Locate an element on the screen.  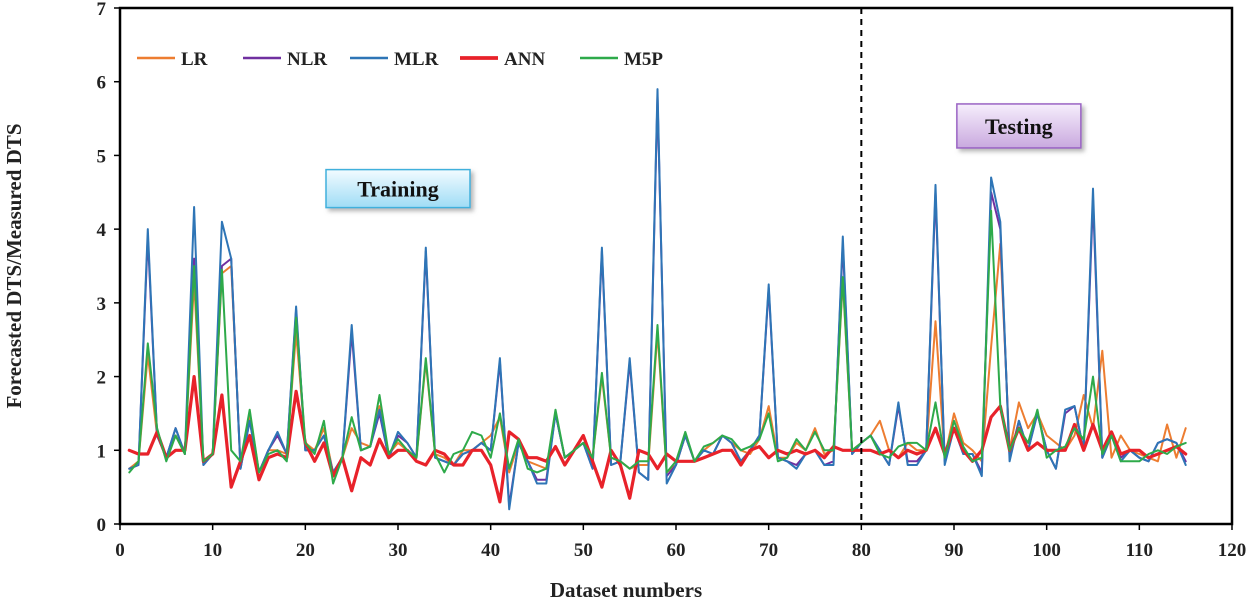
x-tick-label: 10 is located at coordinates (212, 550).